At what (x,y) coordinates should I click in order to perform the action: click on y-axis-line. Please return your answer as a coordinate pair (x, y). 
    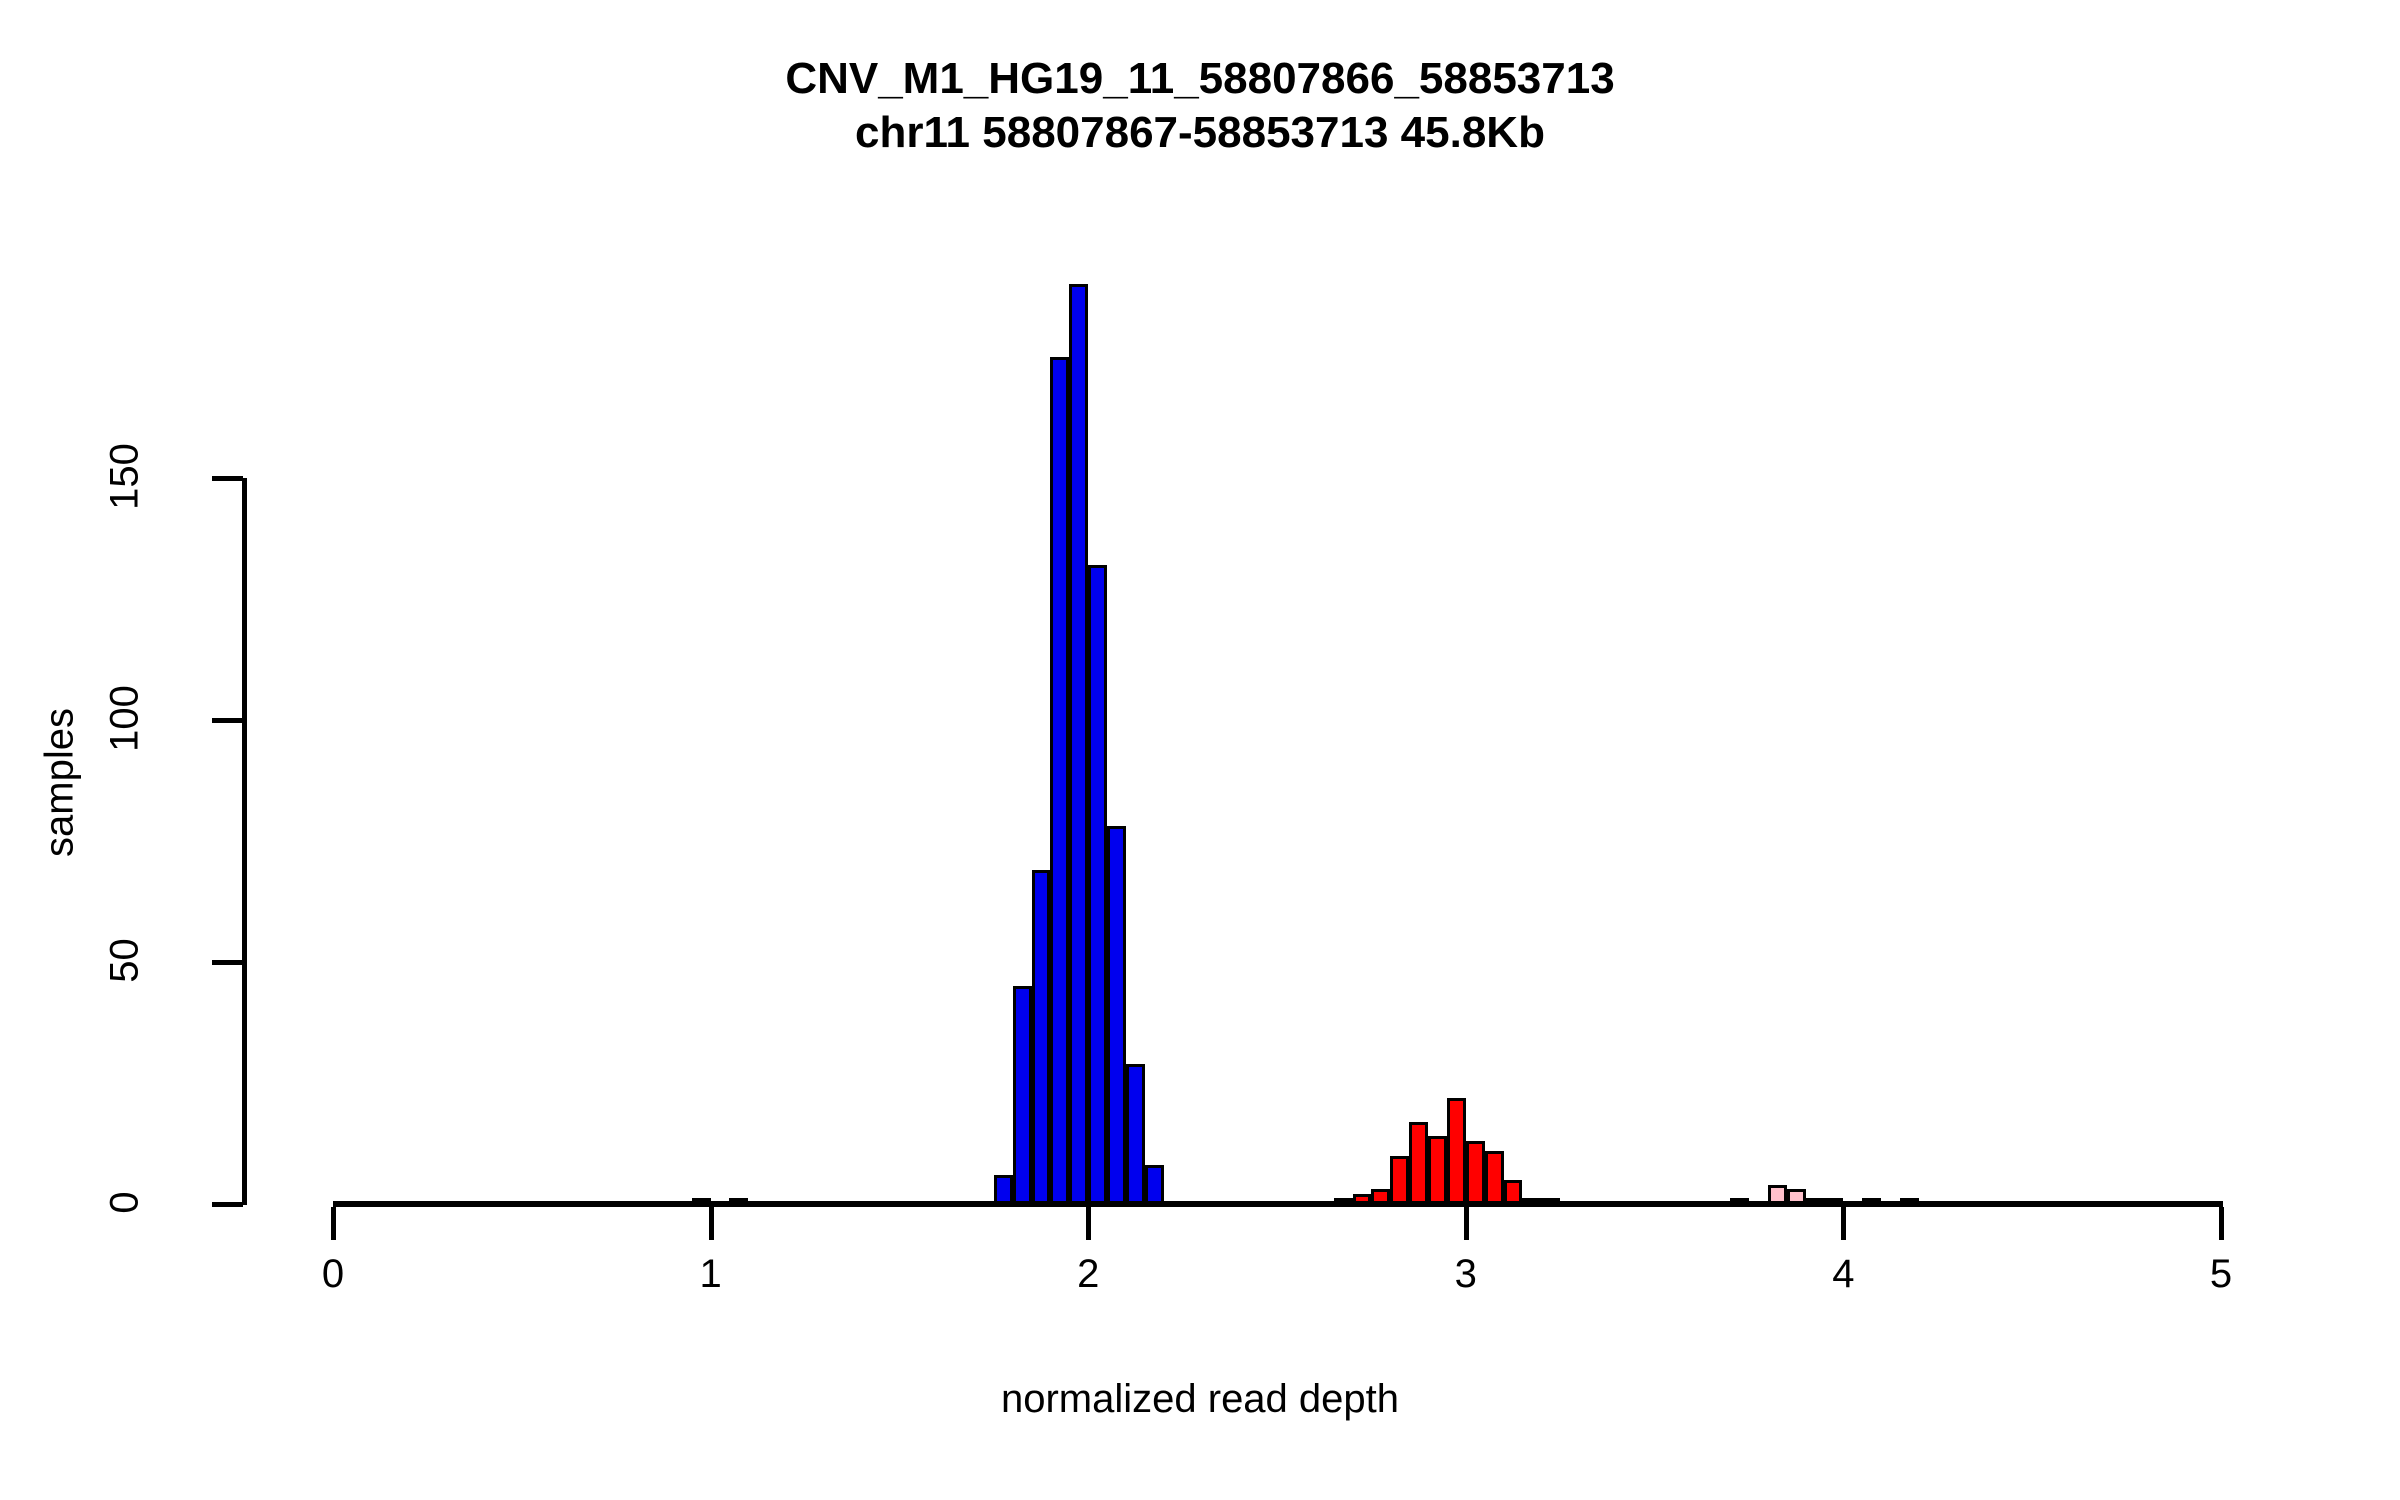
    Looking at the image, I should click on (244, 841).